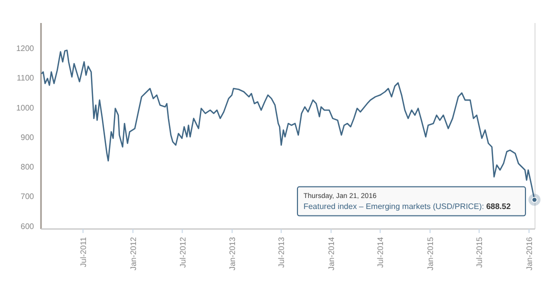 The height and width of the screenshot is (290, 550). What do you see at coordinates (27, 167) in the screenshot?
I see `y-tick-label: 800` at bounding box center [27, 167].